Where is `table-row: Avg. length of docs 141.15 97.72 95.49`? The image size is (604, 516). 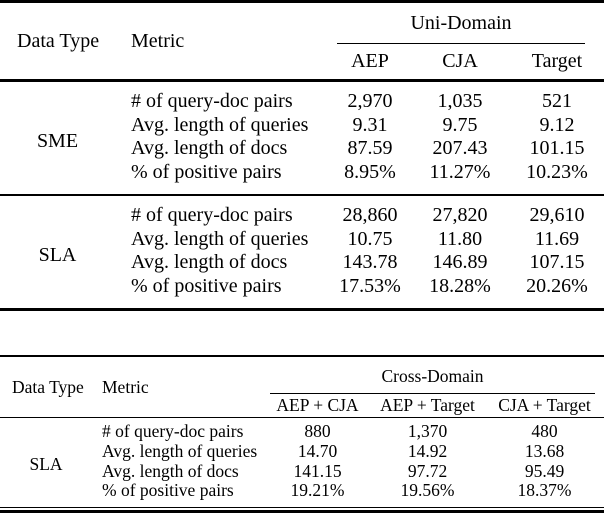 table-row: Avg. length of docs 141.15 97.72 95.49 is located at coordinates (302, 471).